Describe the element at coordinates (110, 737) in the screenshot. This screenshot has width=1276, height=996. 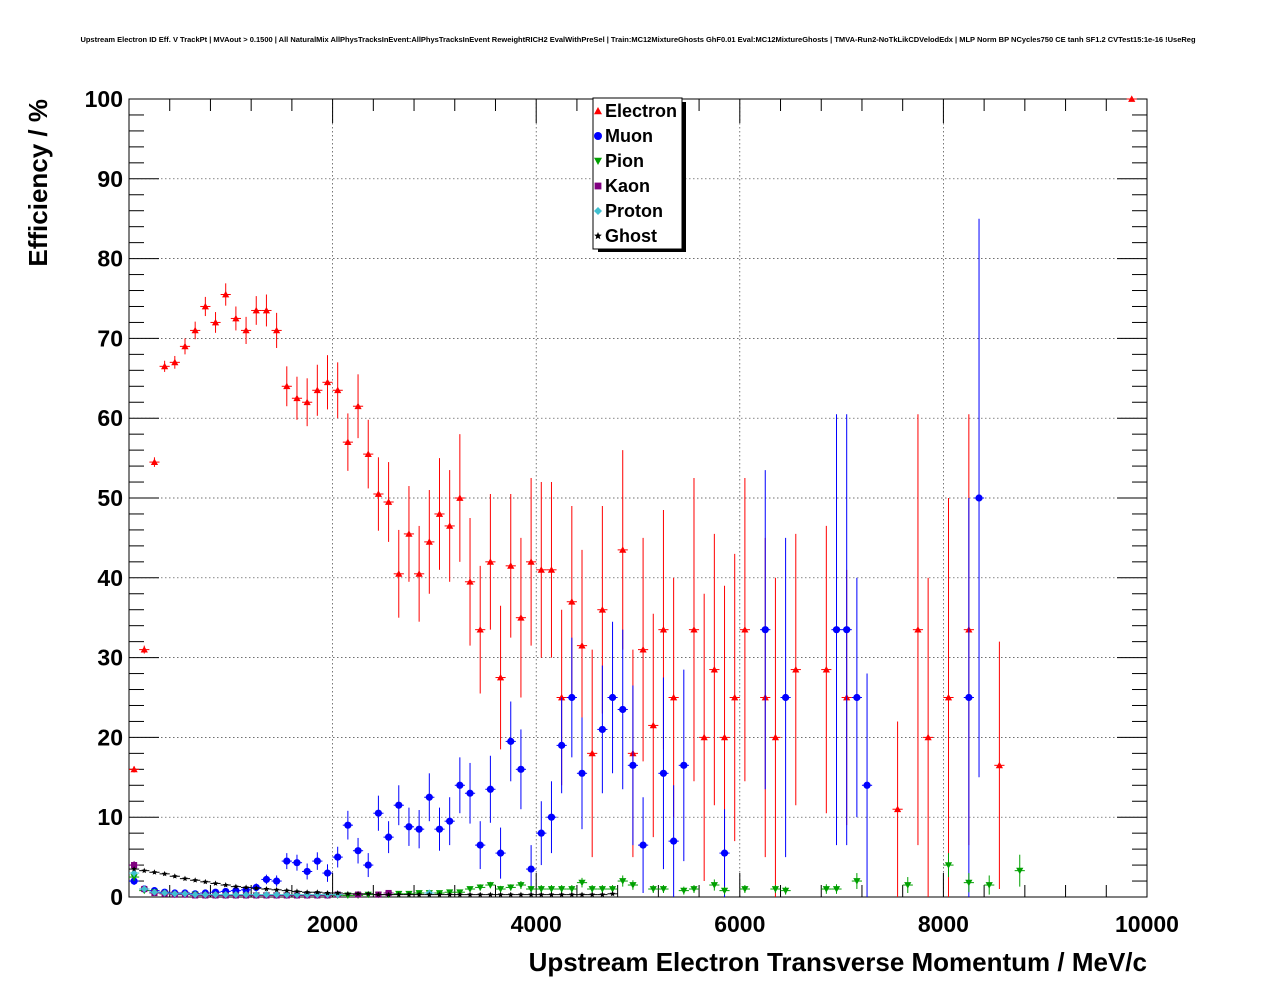
I see `y-tick-label: 20` at that location.